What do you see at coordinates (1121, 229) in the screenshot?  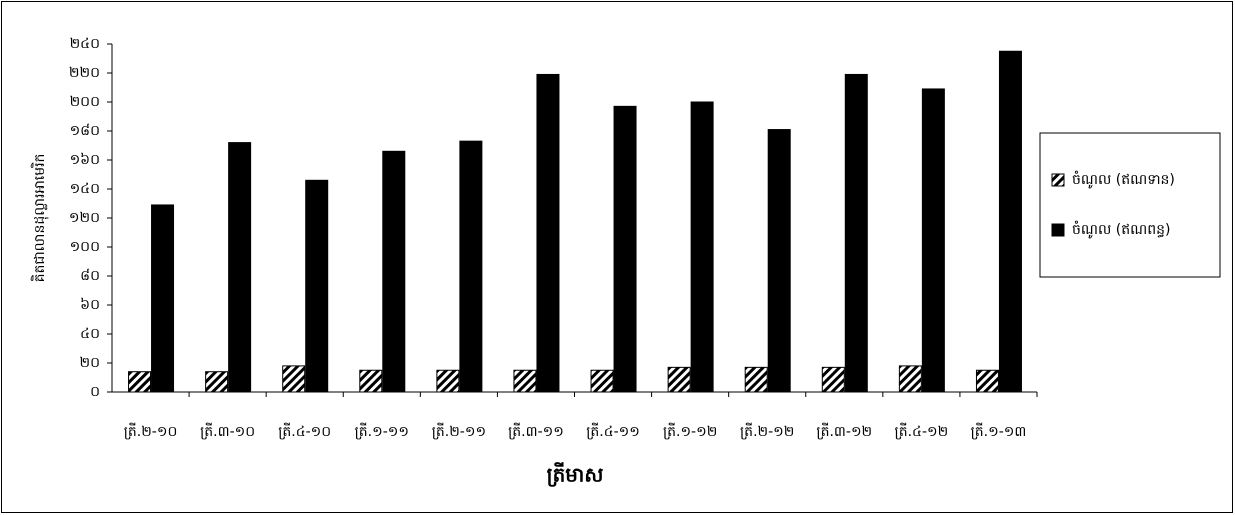 I see `legend-label: ចំណូល (ឥណពន្ធ)` at bounding box center [1121, 229].